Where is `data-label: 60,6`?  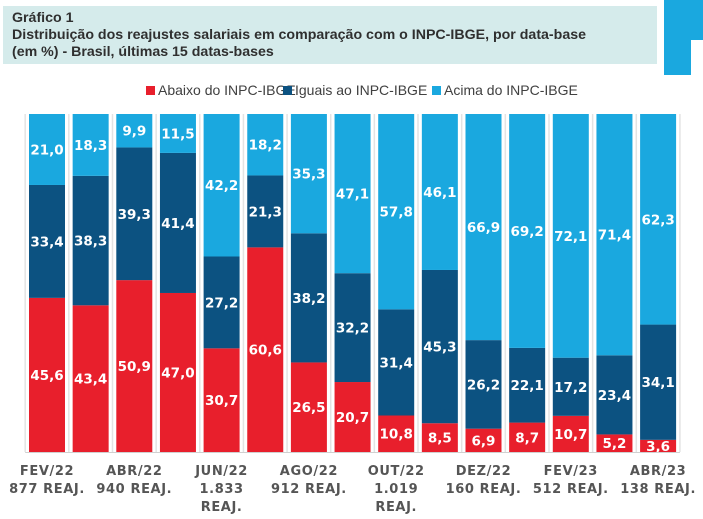 data-label: 60,6 is located at coordinates (265, 351).